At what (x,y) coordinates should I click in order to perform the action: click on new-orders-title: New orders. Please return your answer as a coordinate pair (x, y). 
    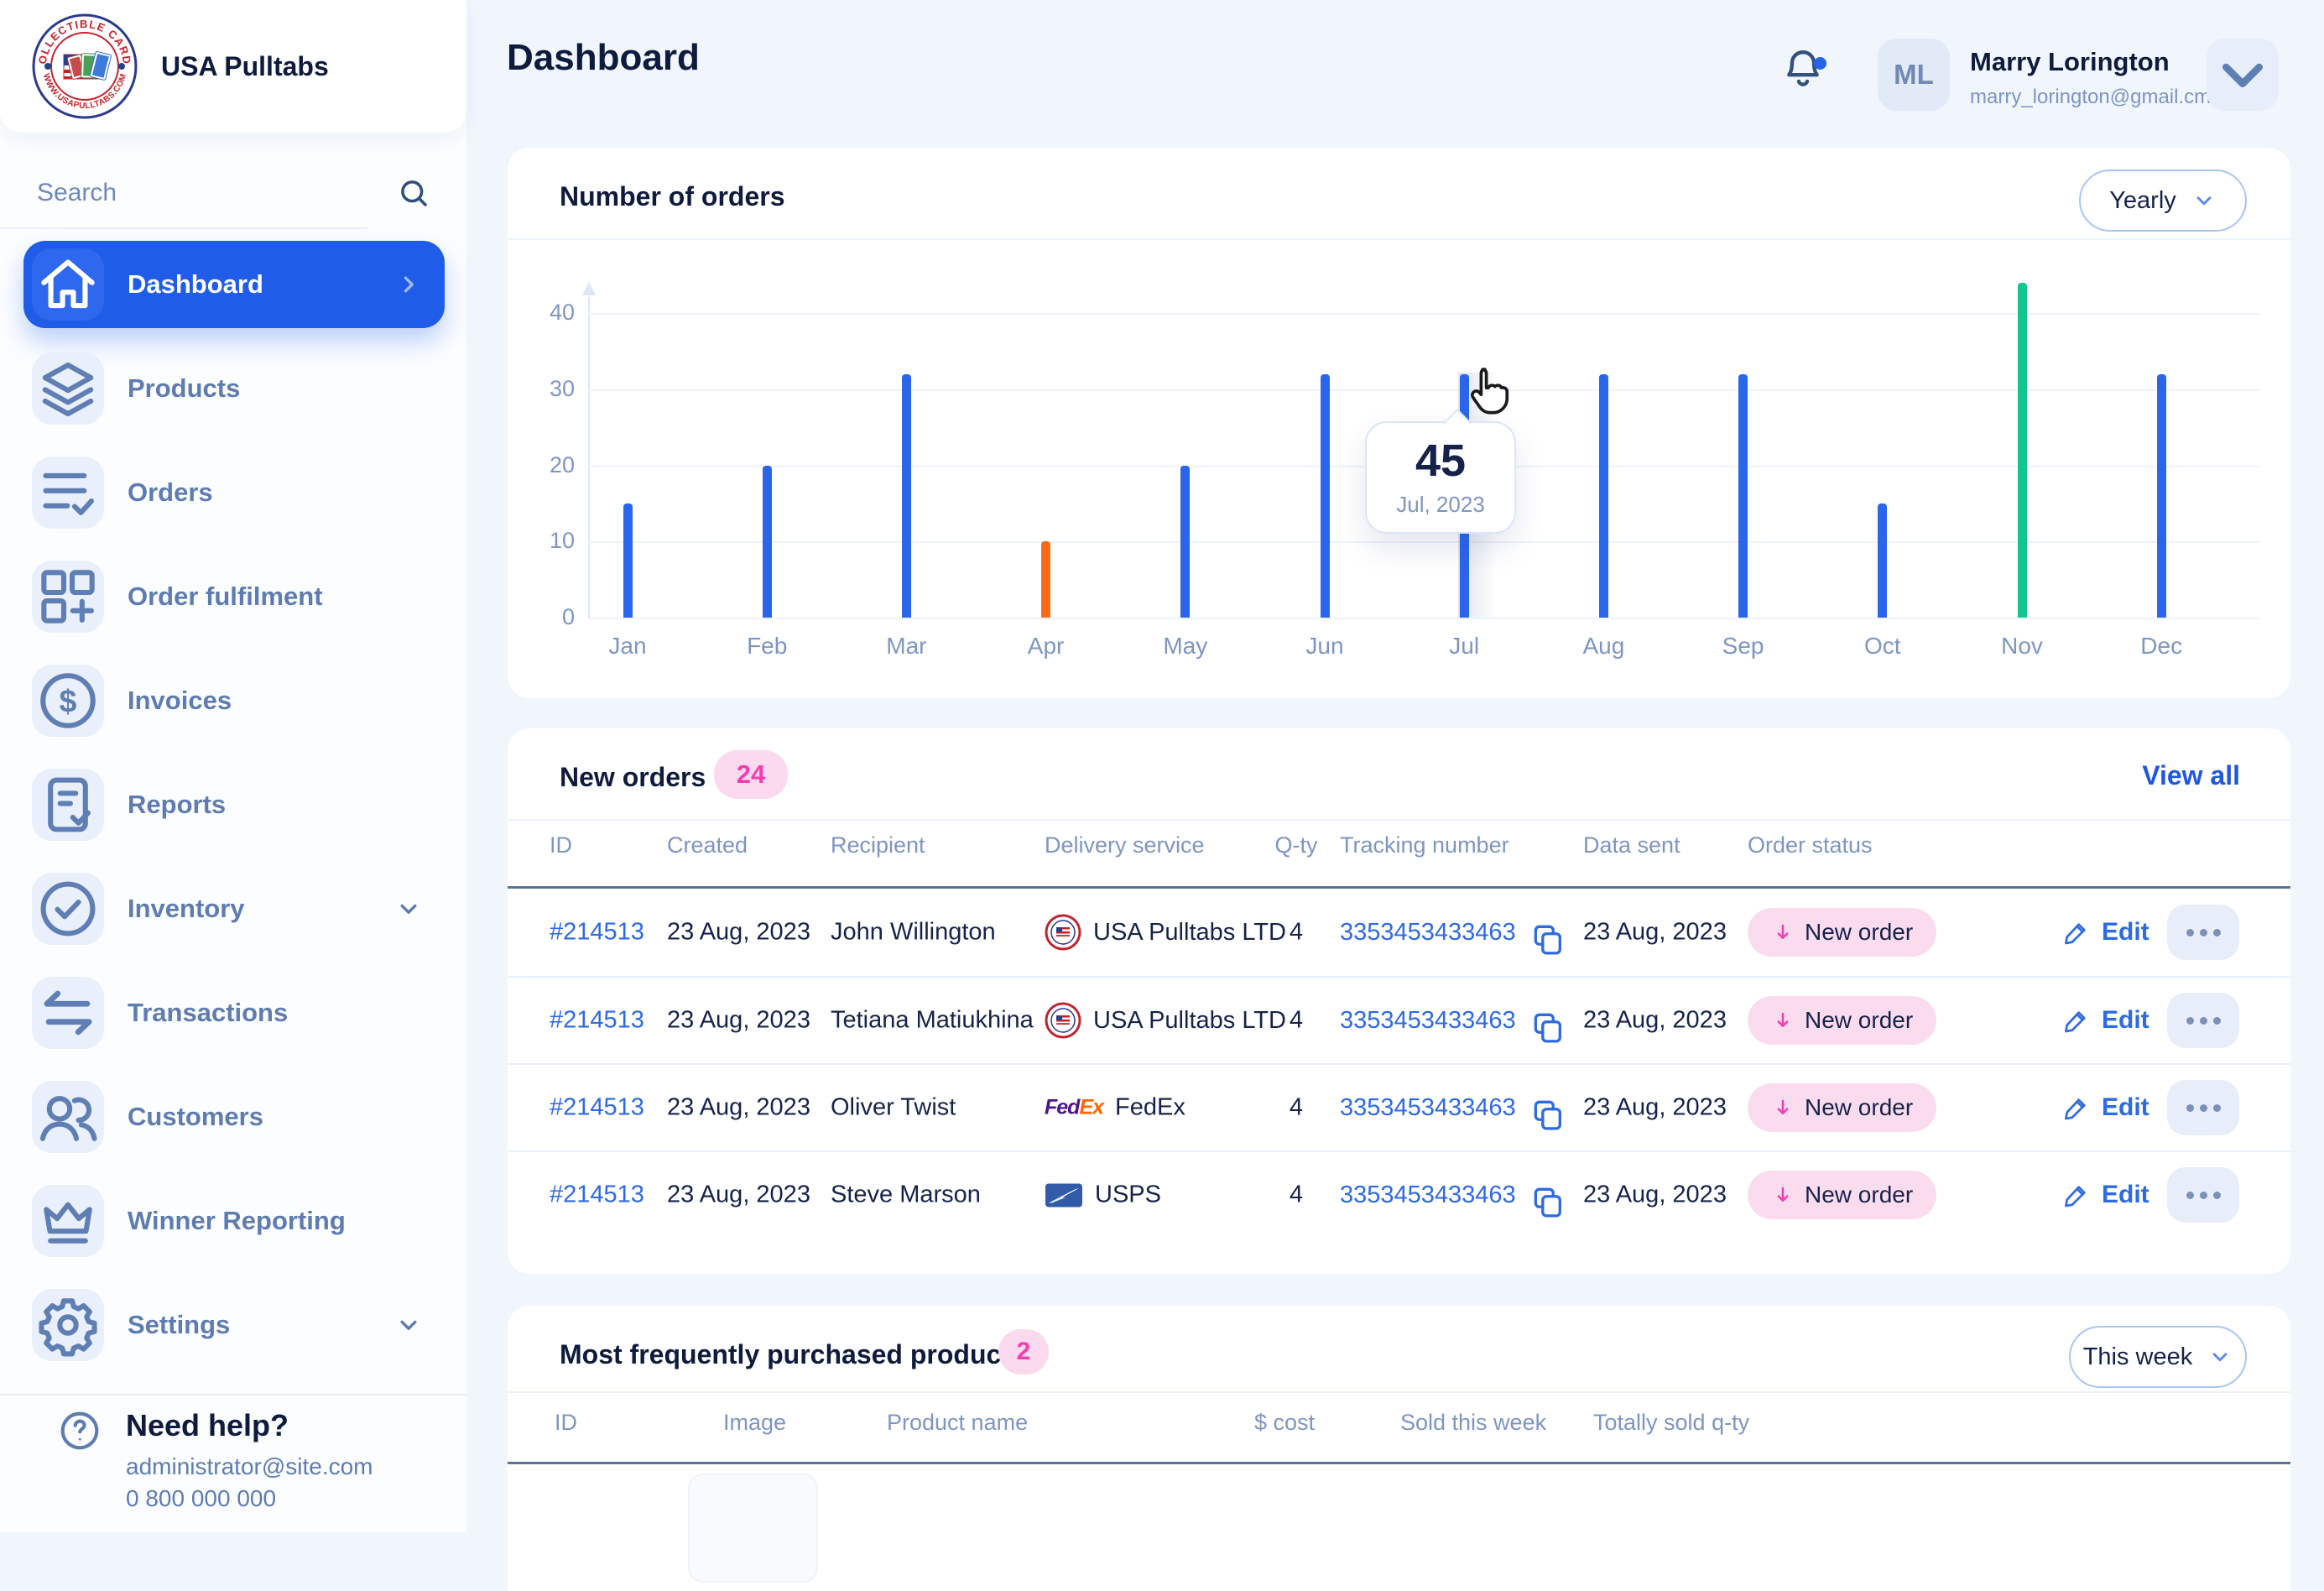
    Looking at the image, I should click on (633, 777).